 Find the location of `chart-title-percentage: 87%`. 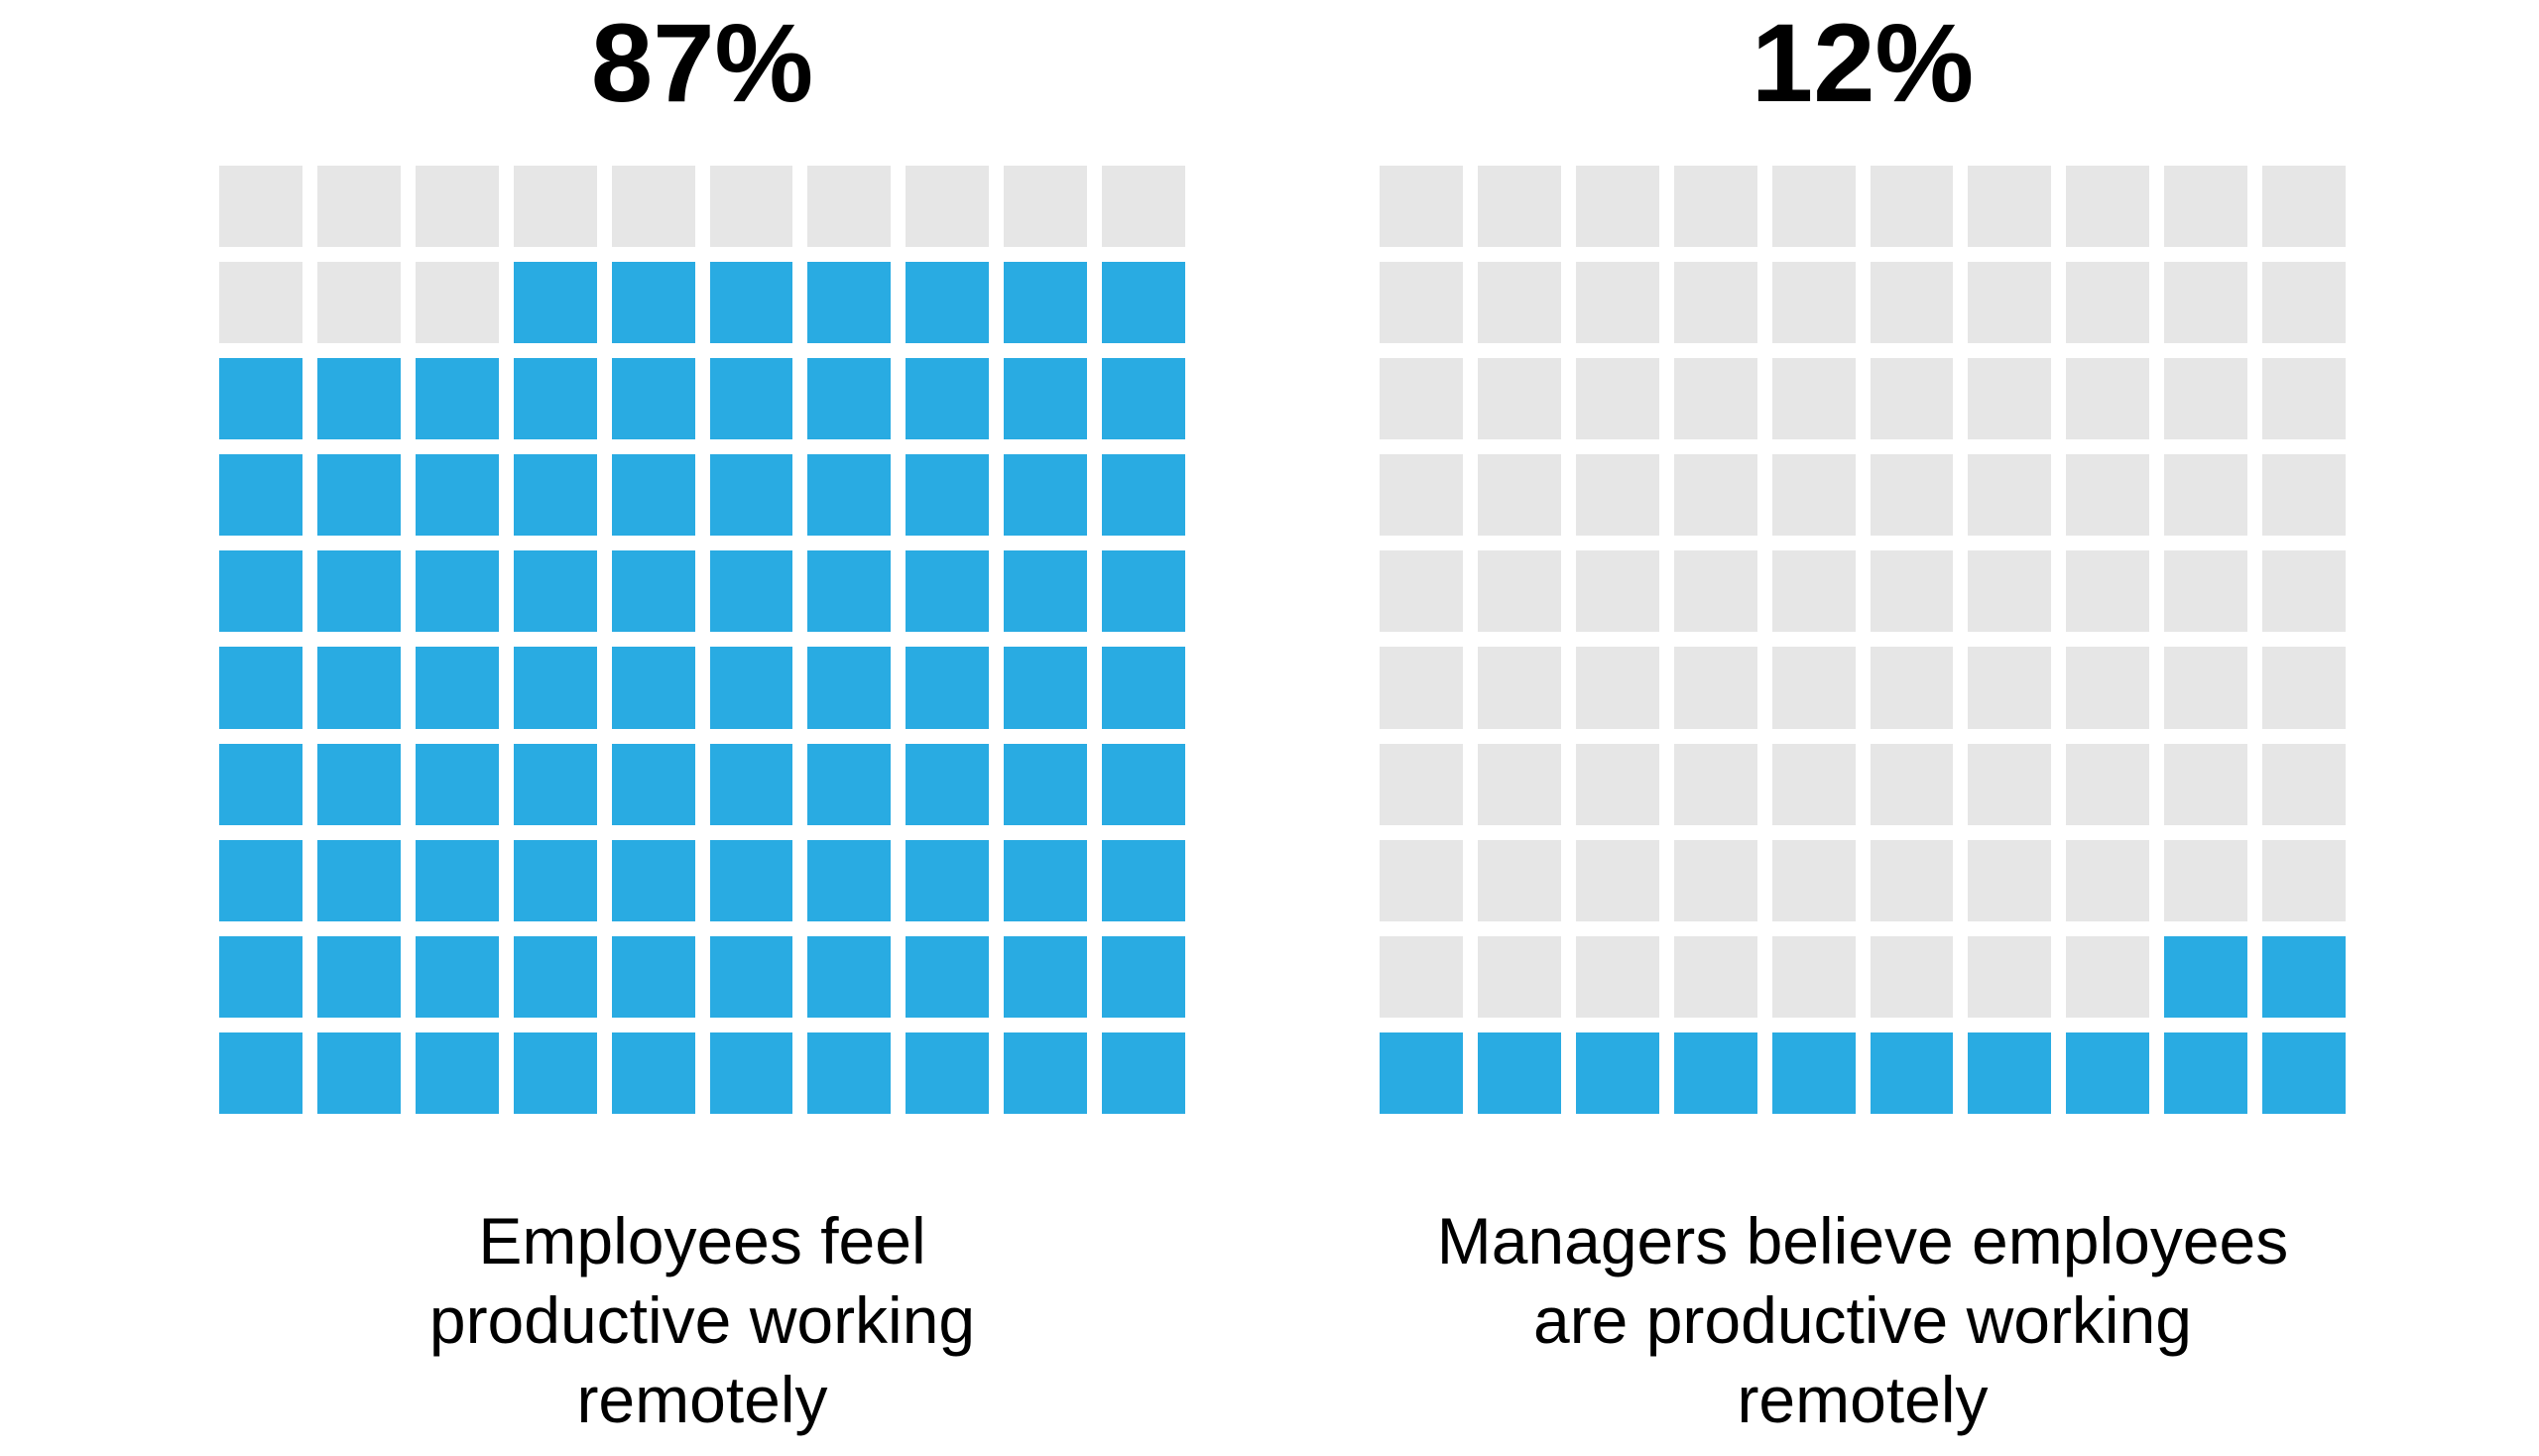

chart-title-percentage: 87% is located at coordinates (702, 63).